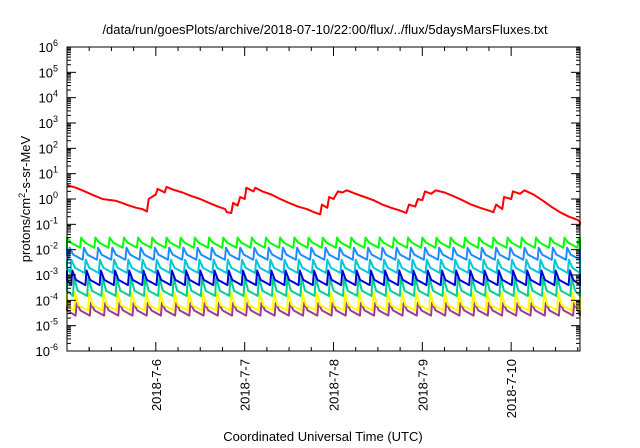  Describe the element at coordinates (422, 385) in the screenshot. I see `x-tick-label: 2018-7-9` at that location.